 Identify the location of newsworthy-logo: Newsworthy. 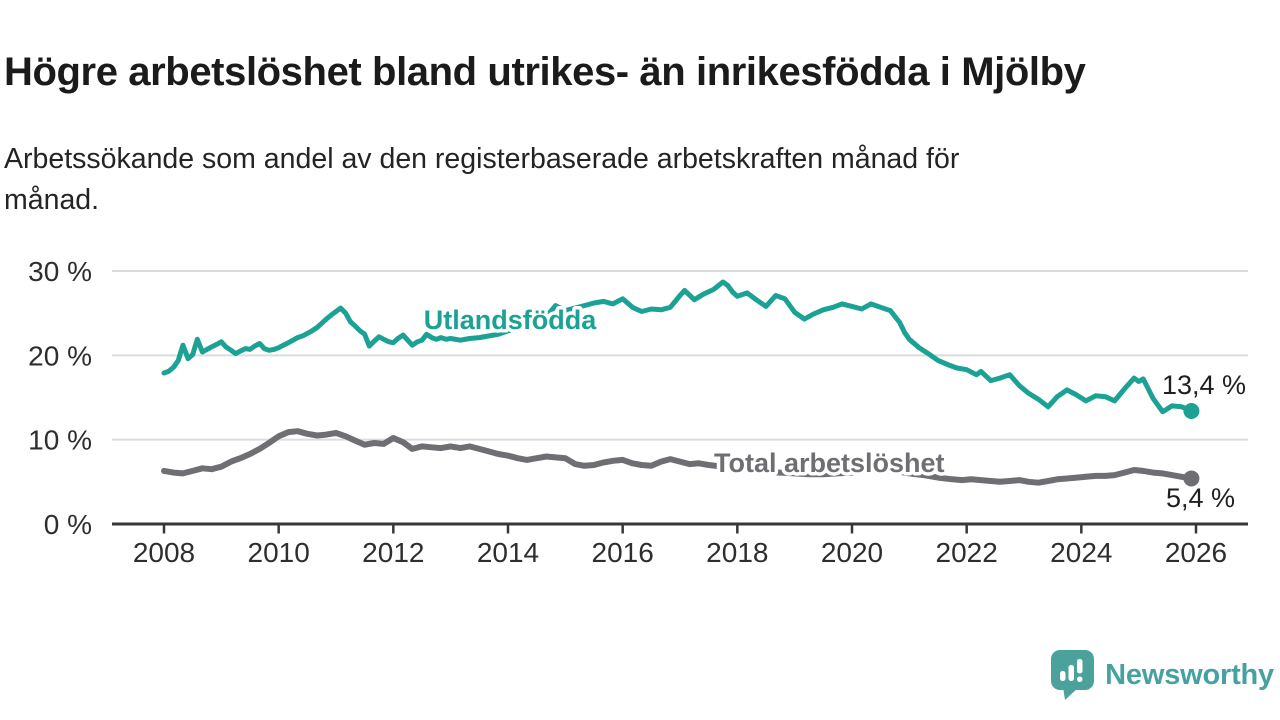
(1162, 675).